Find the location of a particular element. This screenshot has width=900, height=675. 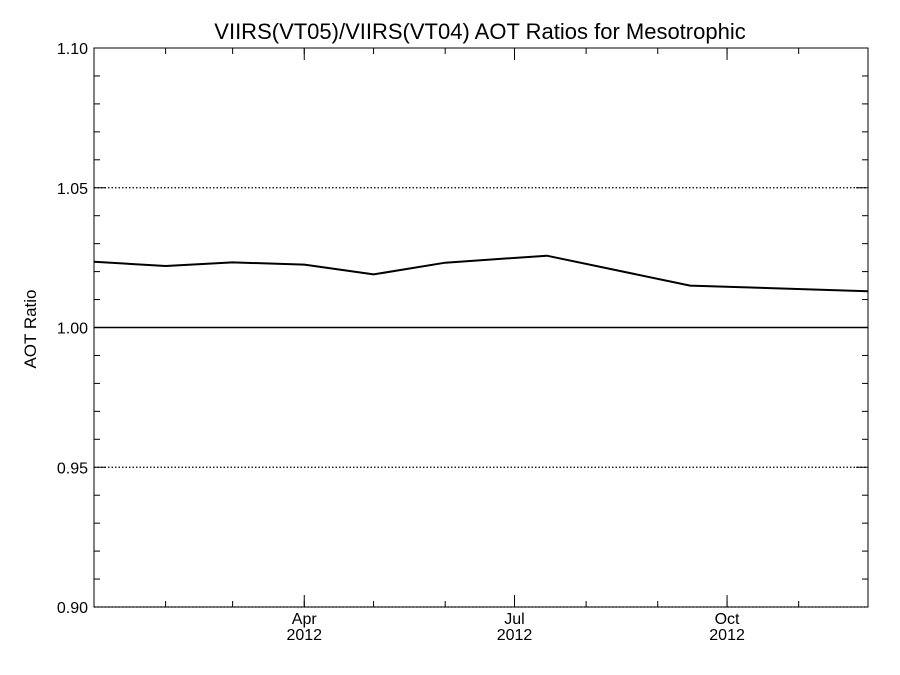

y-tick-label: 0.95 is located at coordinates (72, 468).